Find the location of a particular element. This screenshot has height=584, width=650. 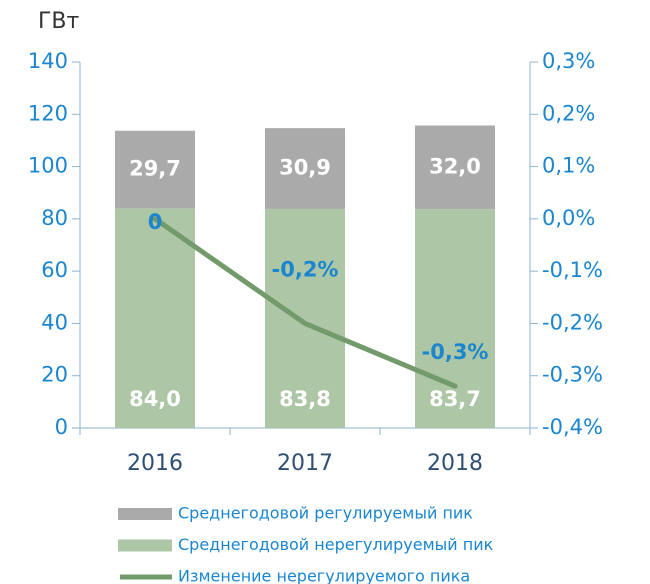

y-tick-label: 60 is located at coordinates (54, 270).